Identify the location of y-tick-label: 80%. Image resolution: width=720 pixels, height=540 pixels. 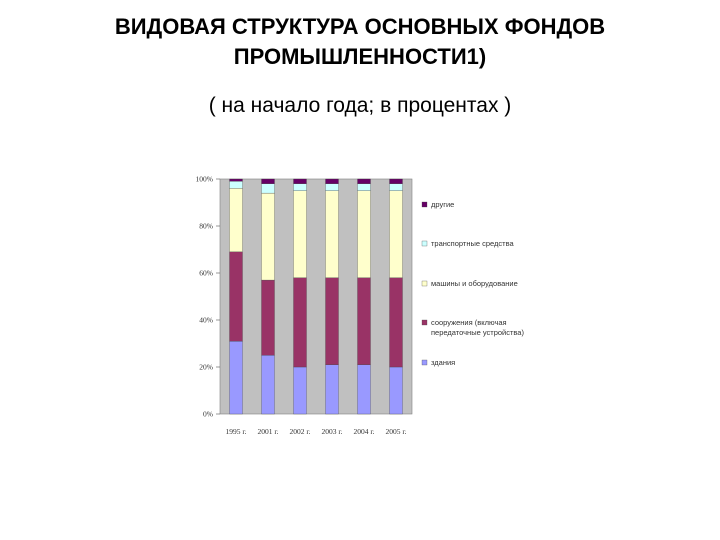
(206, 226).